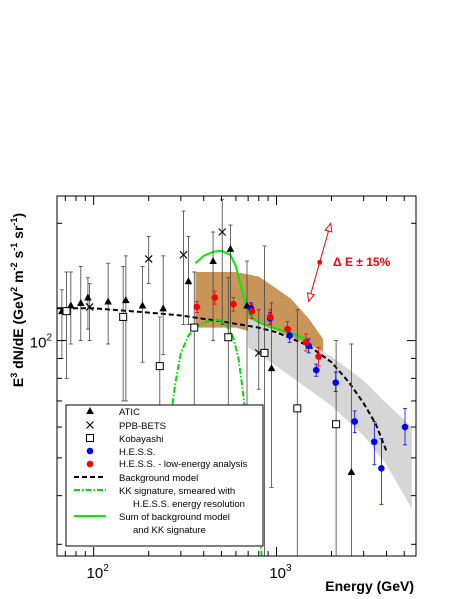 The image size is (463, 599). I want to click on x-axis-title: Energy (GeV), so click(369, 586).